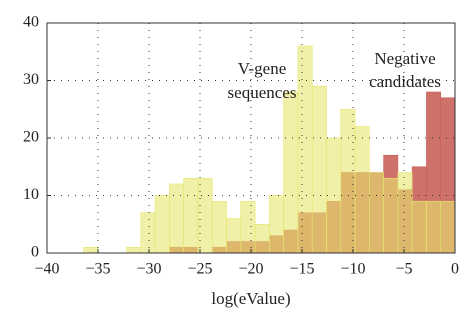 This screenshot has width=474, height=326. Describe the element at coordinates (301, 269) in the screenshot. I see `x-tick-label: −15` at that location.